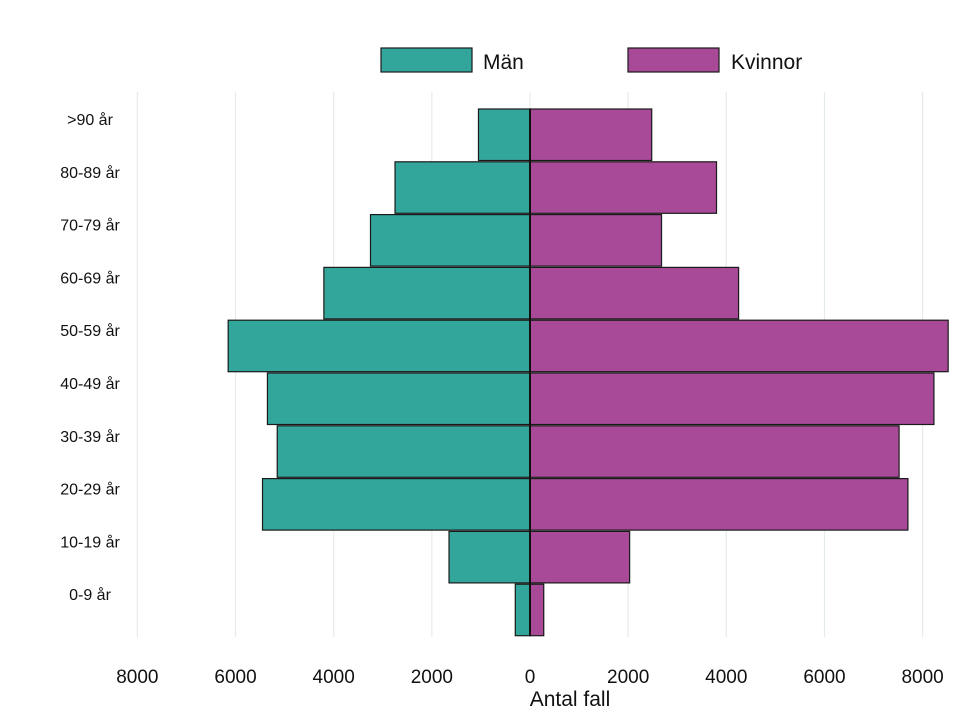  What do you see at coordinates (90, 542) in the screenshot?
I see `category-label: 10-19 år` at bounding box center [90, 542].